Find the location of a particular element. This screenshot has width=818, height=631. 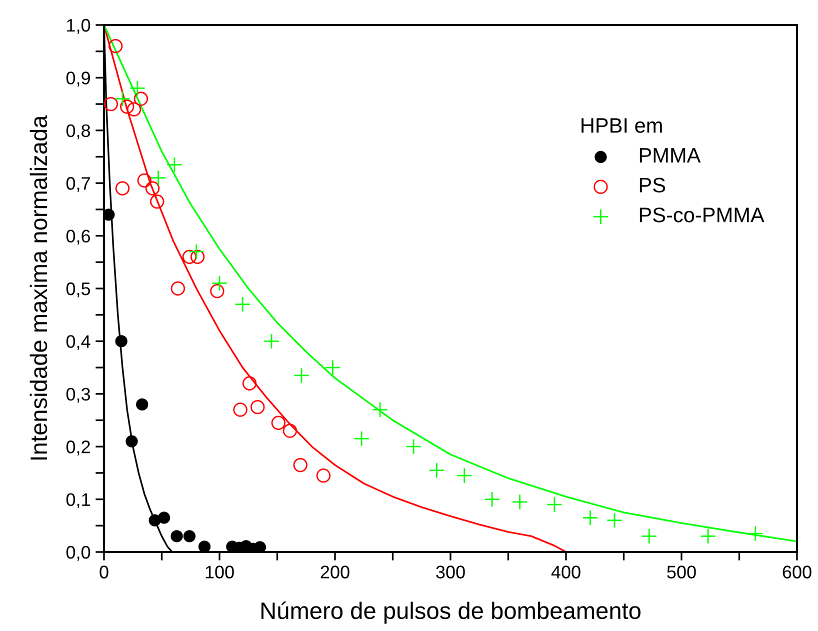

y-tick-label: 0,5 is located at coordinates (78, 290).